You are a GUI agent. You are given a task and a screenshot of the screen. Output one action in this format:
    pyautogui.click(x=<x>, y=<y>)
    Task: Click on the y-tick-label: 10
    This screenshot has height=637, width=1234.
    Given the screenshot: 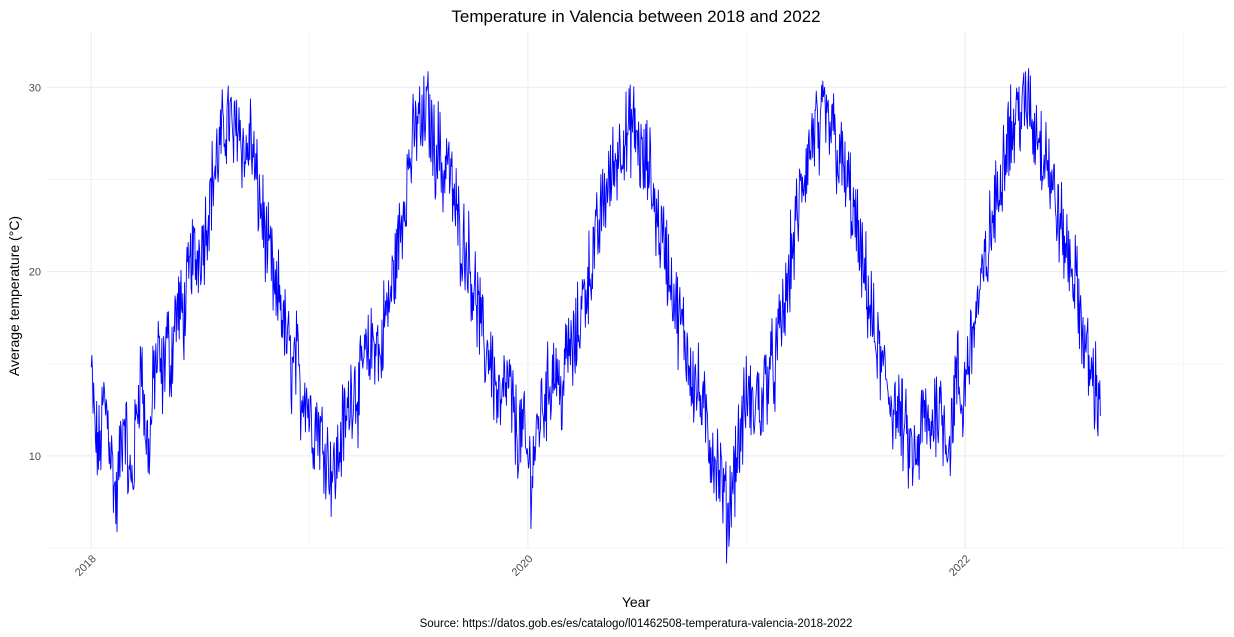 What is the action you would take?
    pyautogui.click(x=35, y=457)
    